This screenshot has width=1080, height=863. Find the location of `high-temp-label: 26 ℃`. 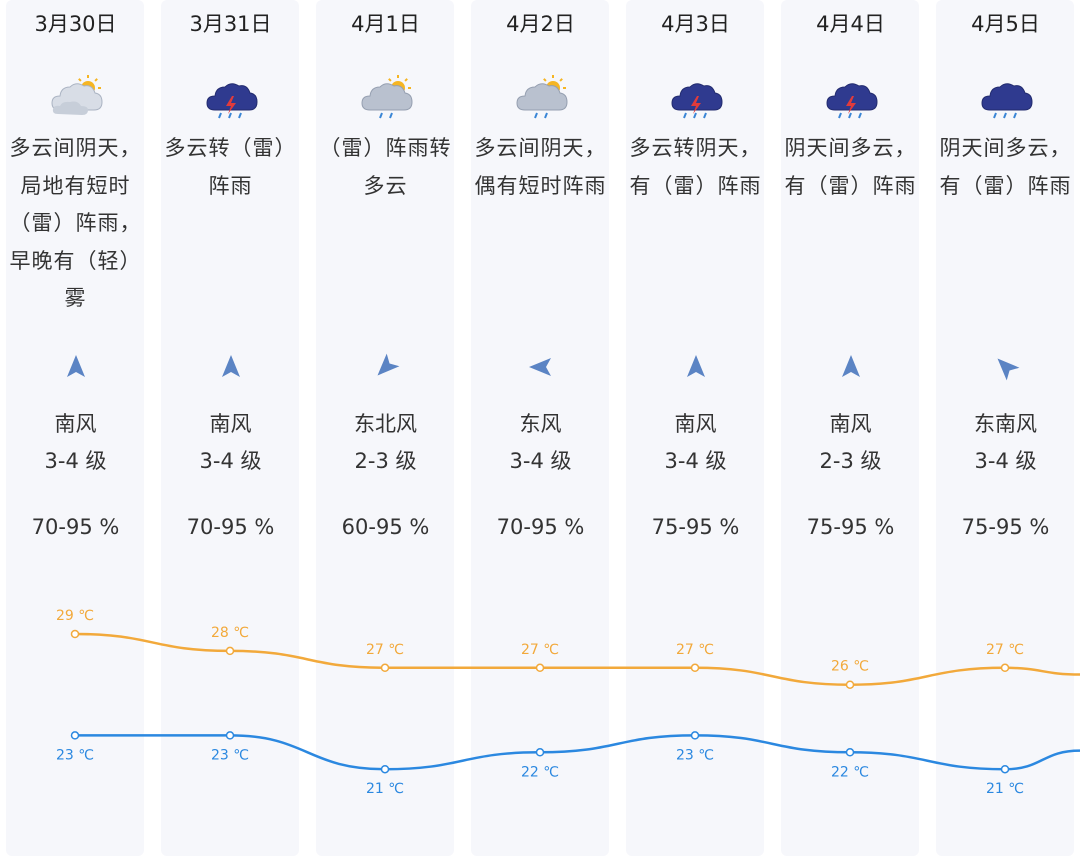

high-temp-label: 26 ℃ is located at coordinates (850, 667).